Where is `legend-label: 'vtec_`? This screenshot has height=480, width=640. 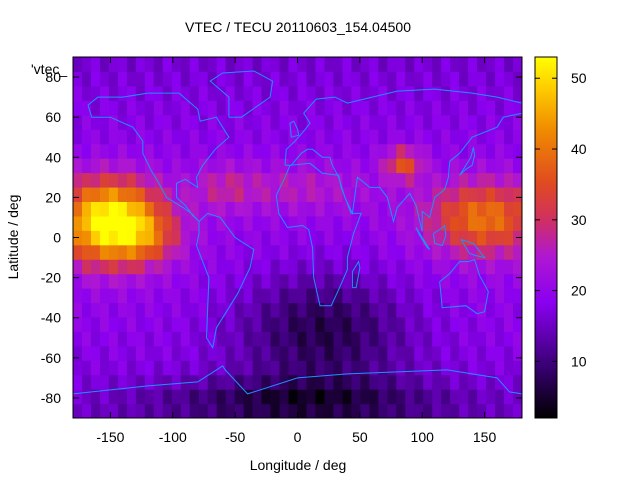
legend-label: 'vtec_ is located at coordinates (49, 69).